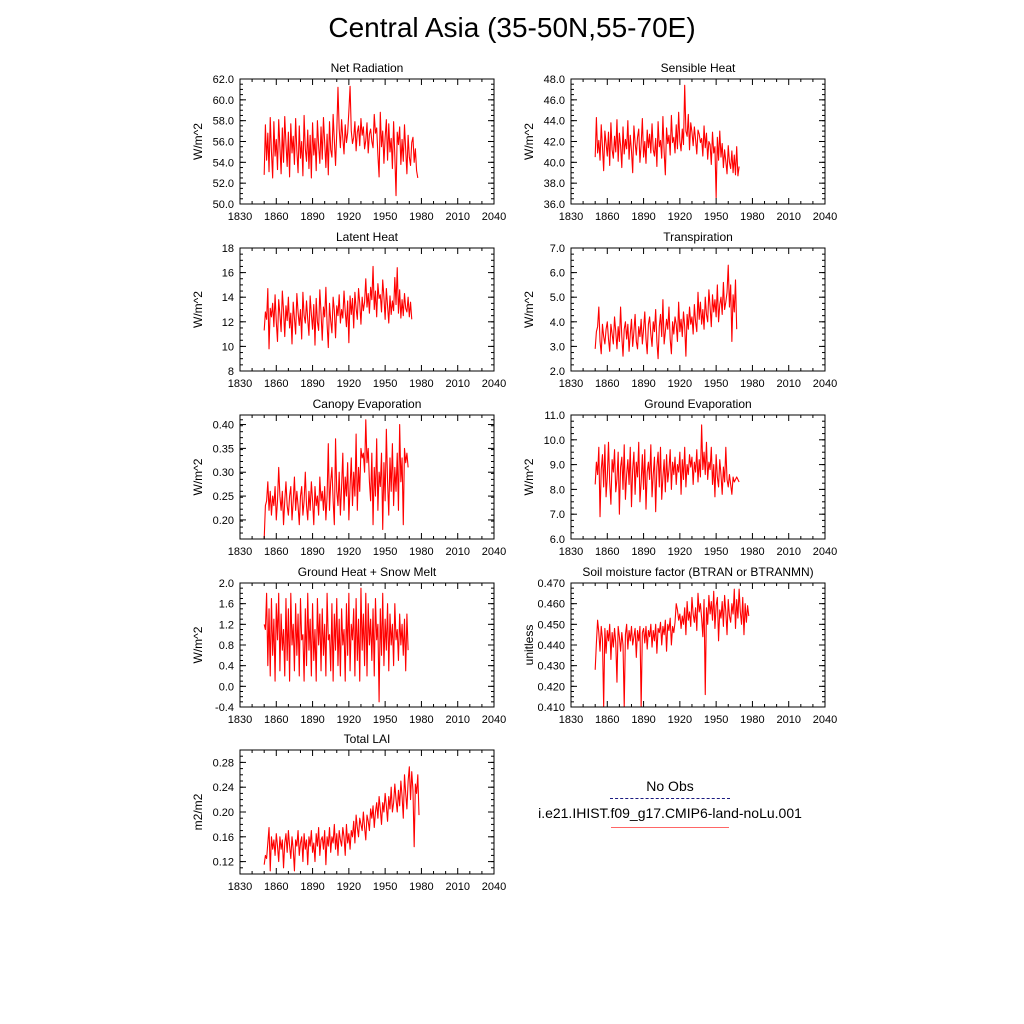 The height and width of the screenshot is (1024, 1024). I want to click on y-tick-label: 36.0, so click(554, 205).